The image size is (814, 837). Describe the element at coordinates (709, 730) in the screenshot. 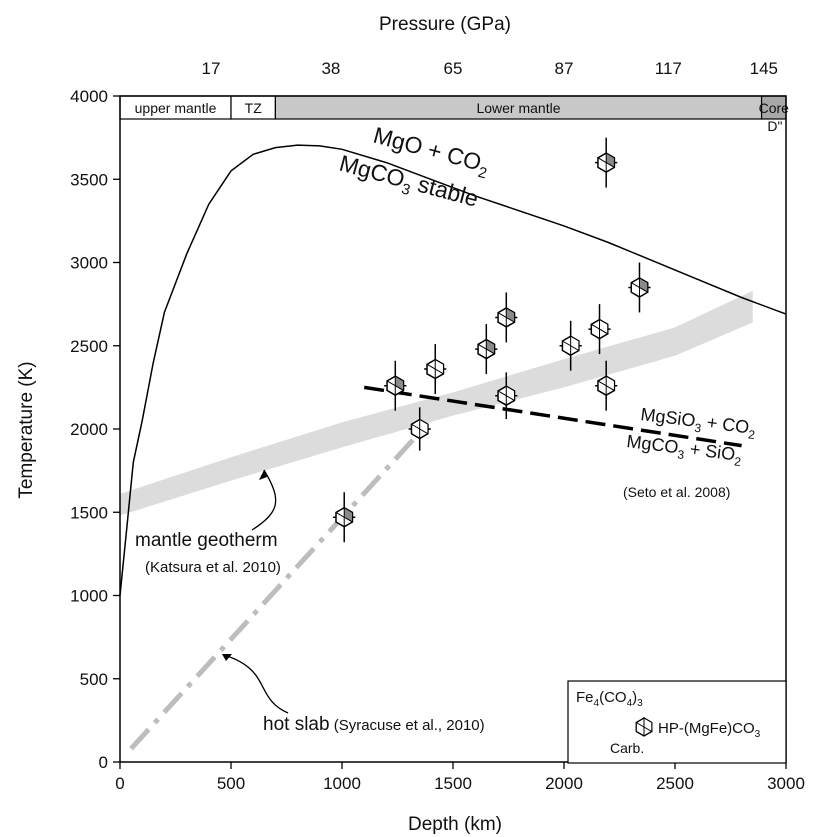

I see `legend-entry-hp-carbonate: HP-(MgFe)CO3` at that location.